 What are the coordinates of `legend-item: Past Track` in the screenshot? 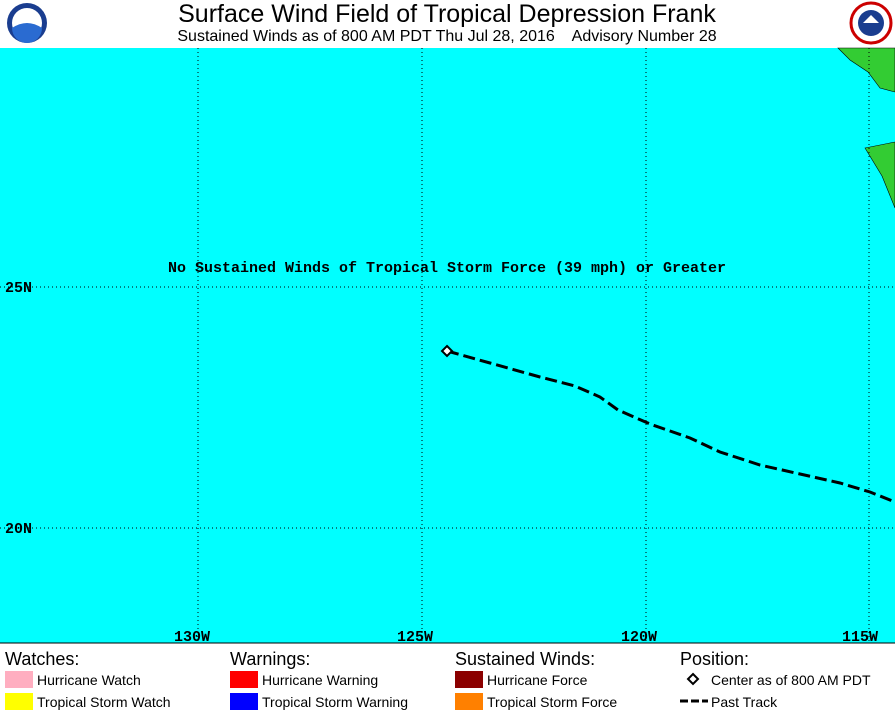 It's located at (744, 702).